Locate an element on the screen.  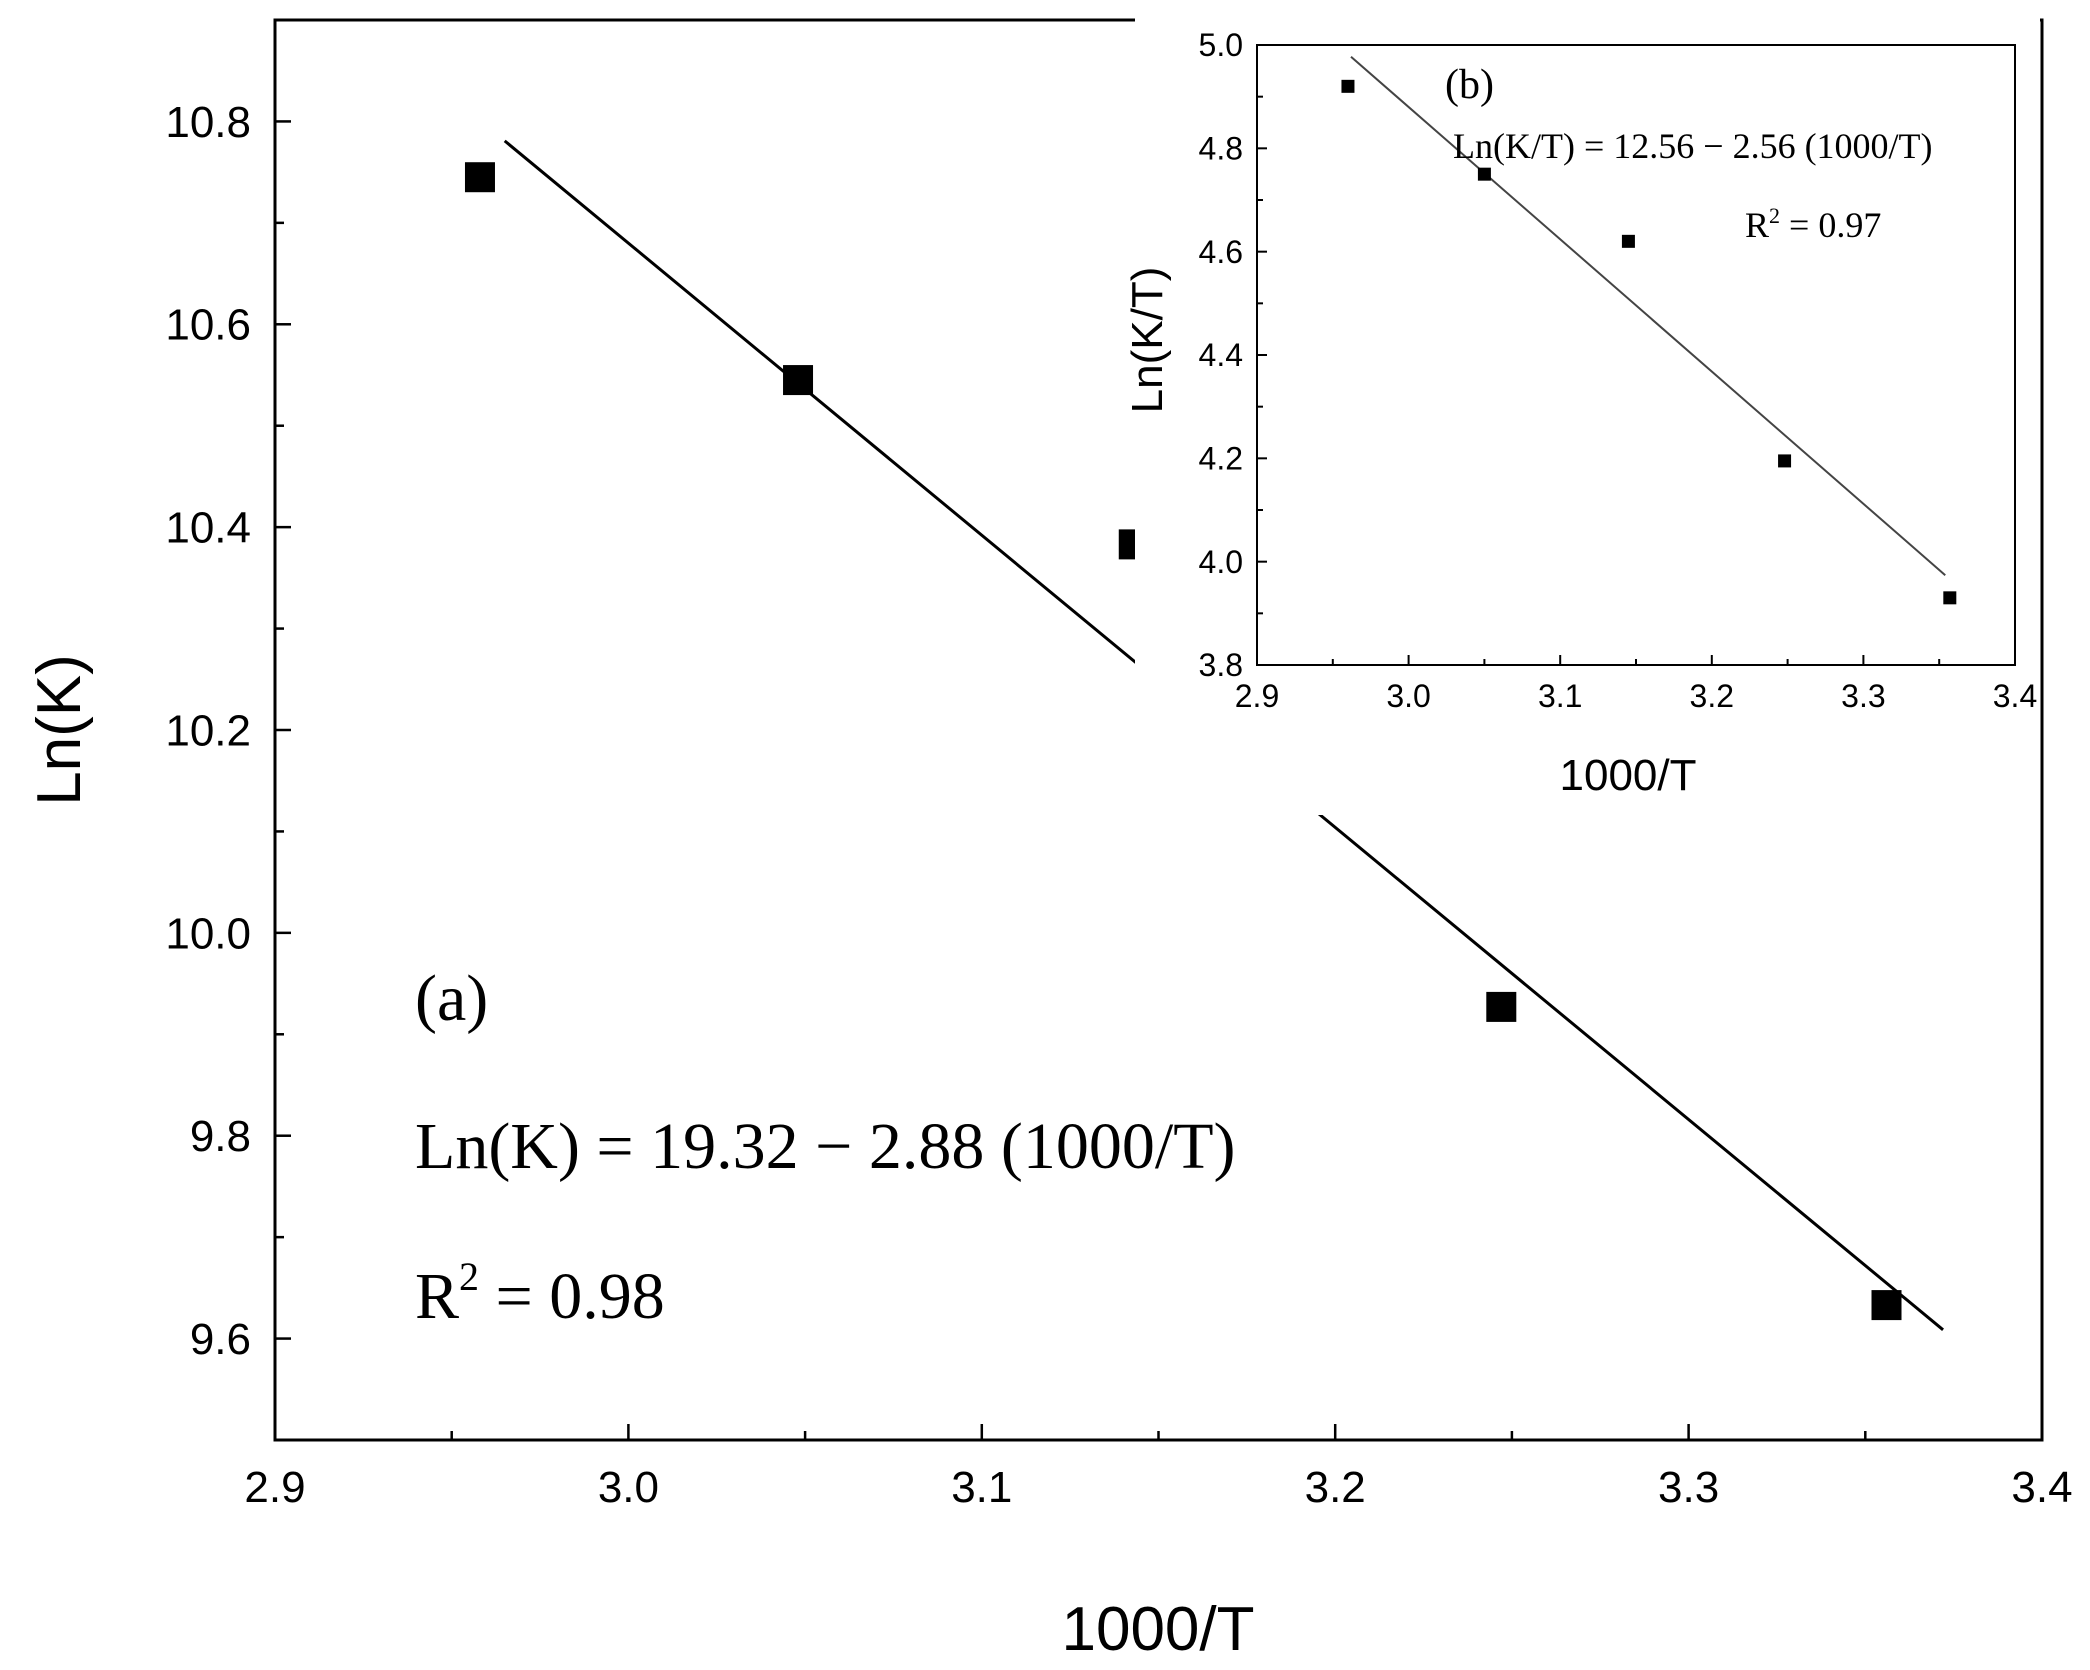
y-tick-label: 10.2 is located at coordinates (208, 730).